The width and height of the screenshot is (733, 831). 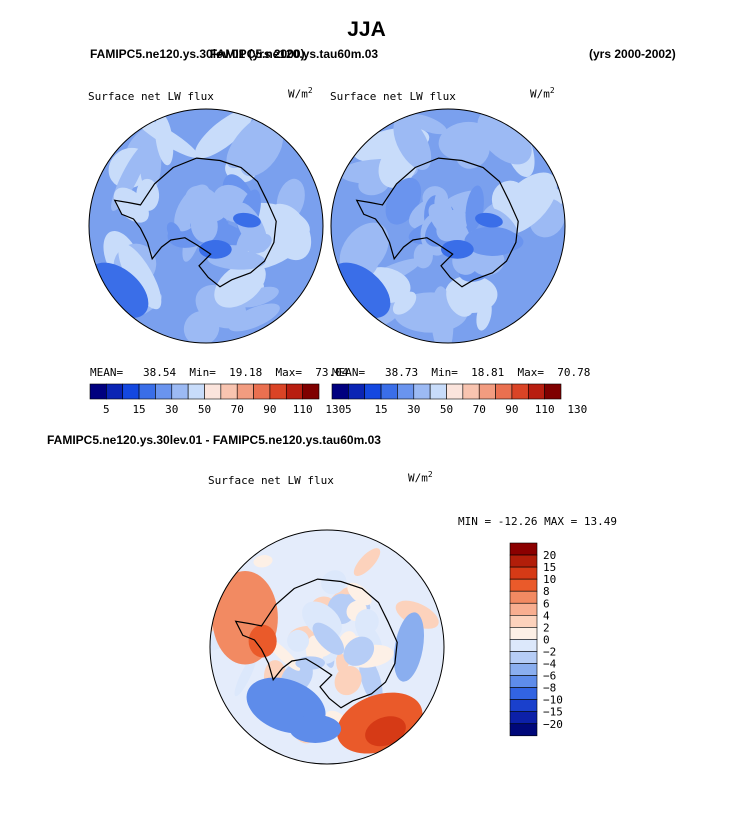 What do you see at coordinates (294, 54) in the screenshot?
I see `case-title-right: FAMIPC5.ne120.ys.tau60m.03` at bounding box center [294, 54].